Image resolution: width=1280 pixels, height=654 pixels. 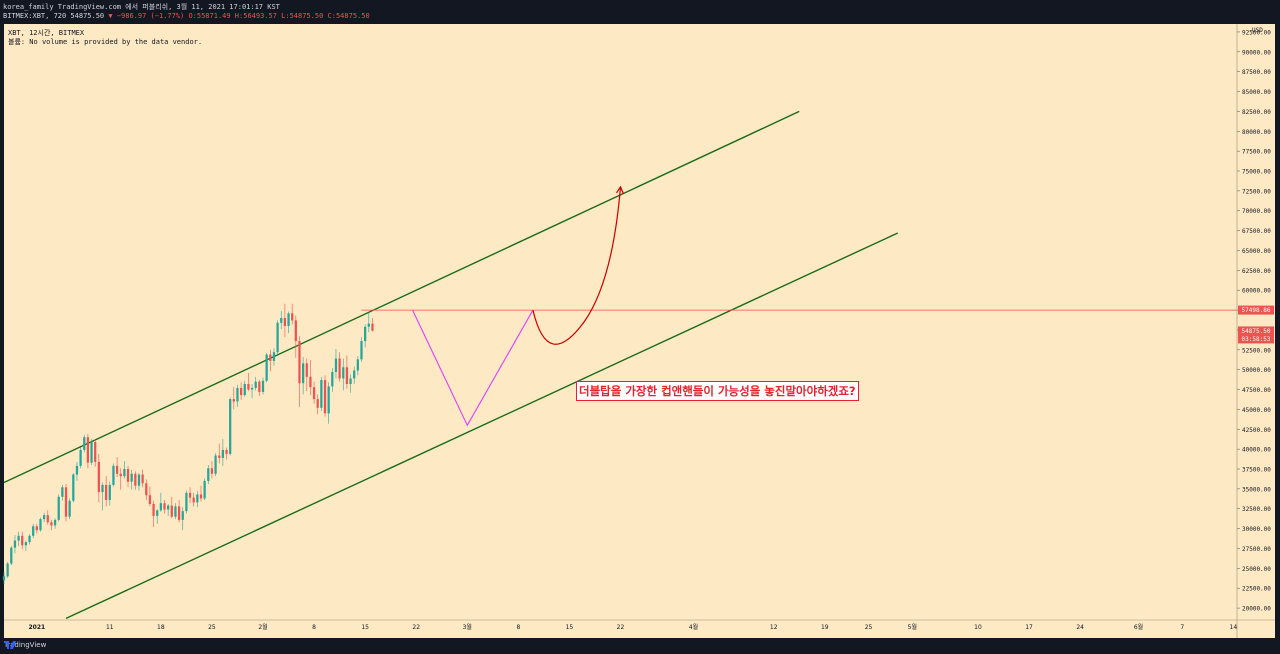 I want to click on x-tick-label: 2021, so click(x=36, y=627).